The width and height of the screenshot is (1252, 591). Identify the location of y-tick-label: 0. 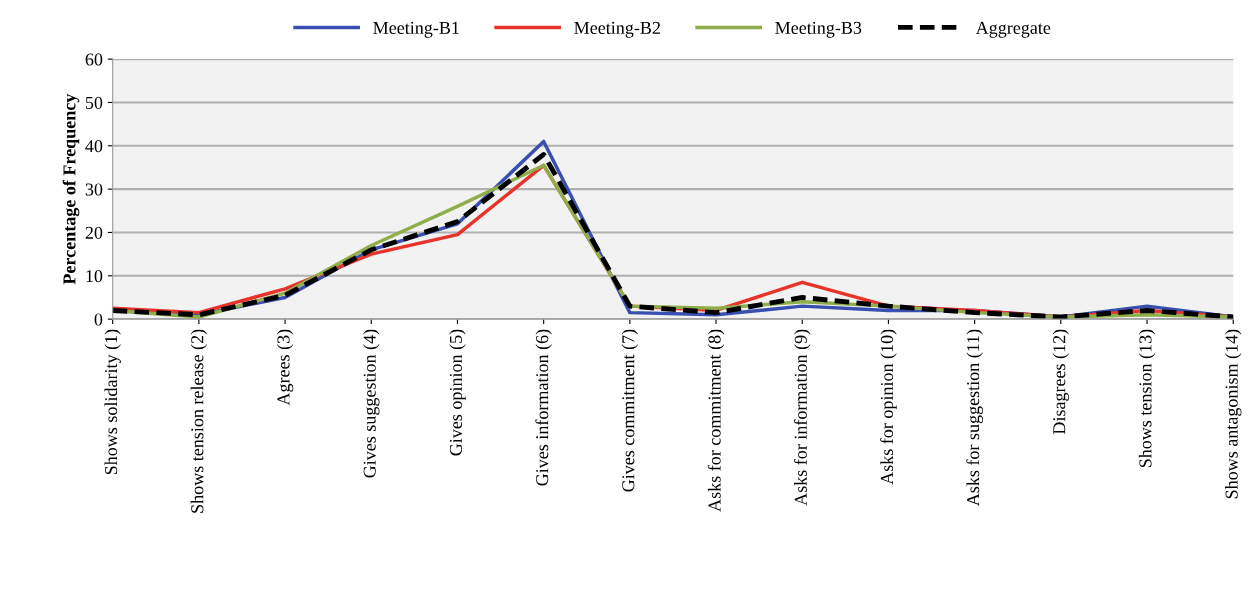
(98, 319).